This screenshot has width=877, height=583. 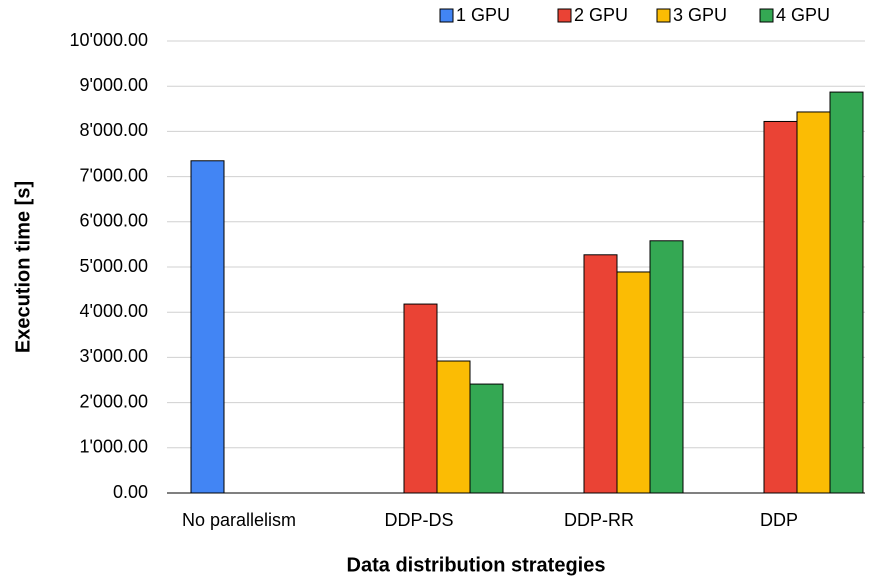 I want to click on x-tick-label: DDP, so click(x=779, y=520).